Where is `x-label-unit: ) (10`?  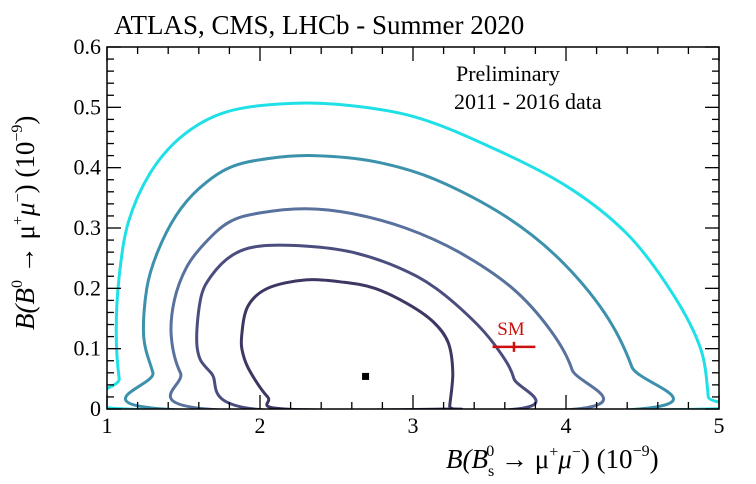 x-label-unit: ) (10 is located at coordinates (607, 459).